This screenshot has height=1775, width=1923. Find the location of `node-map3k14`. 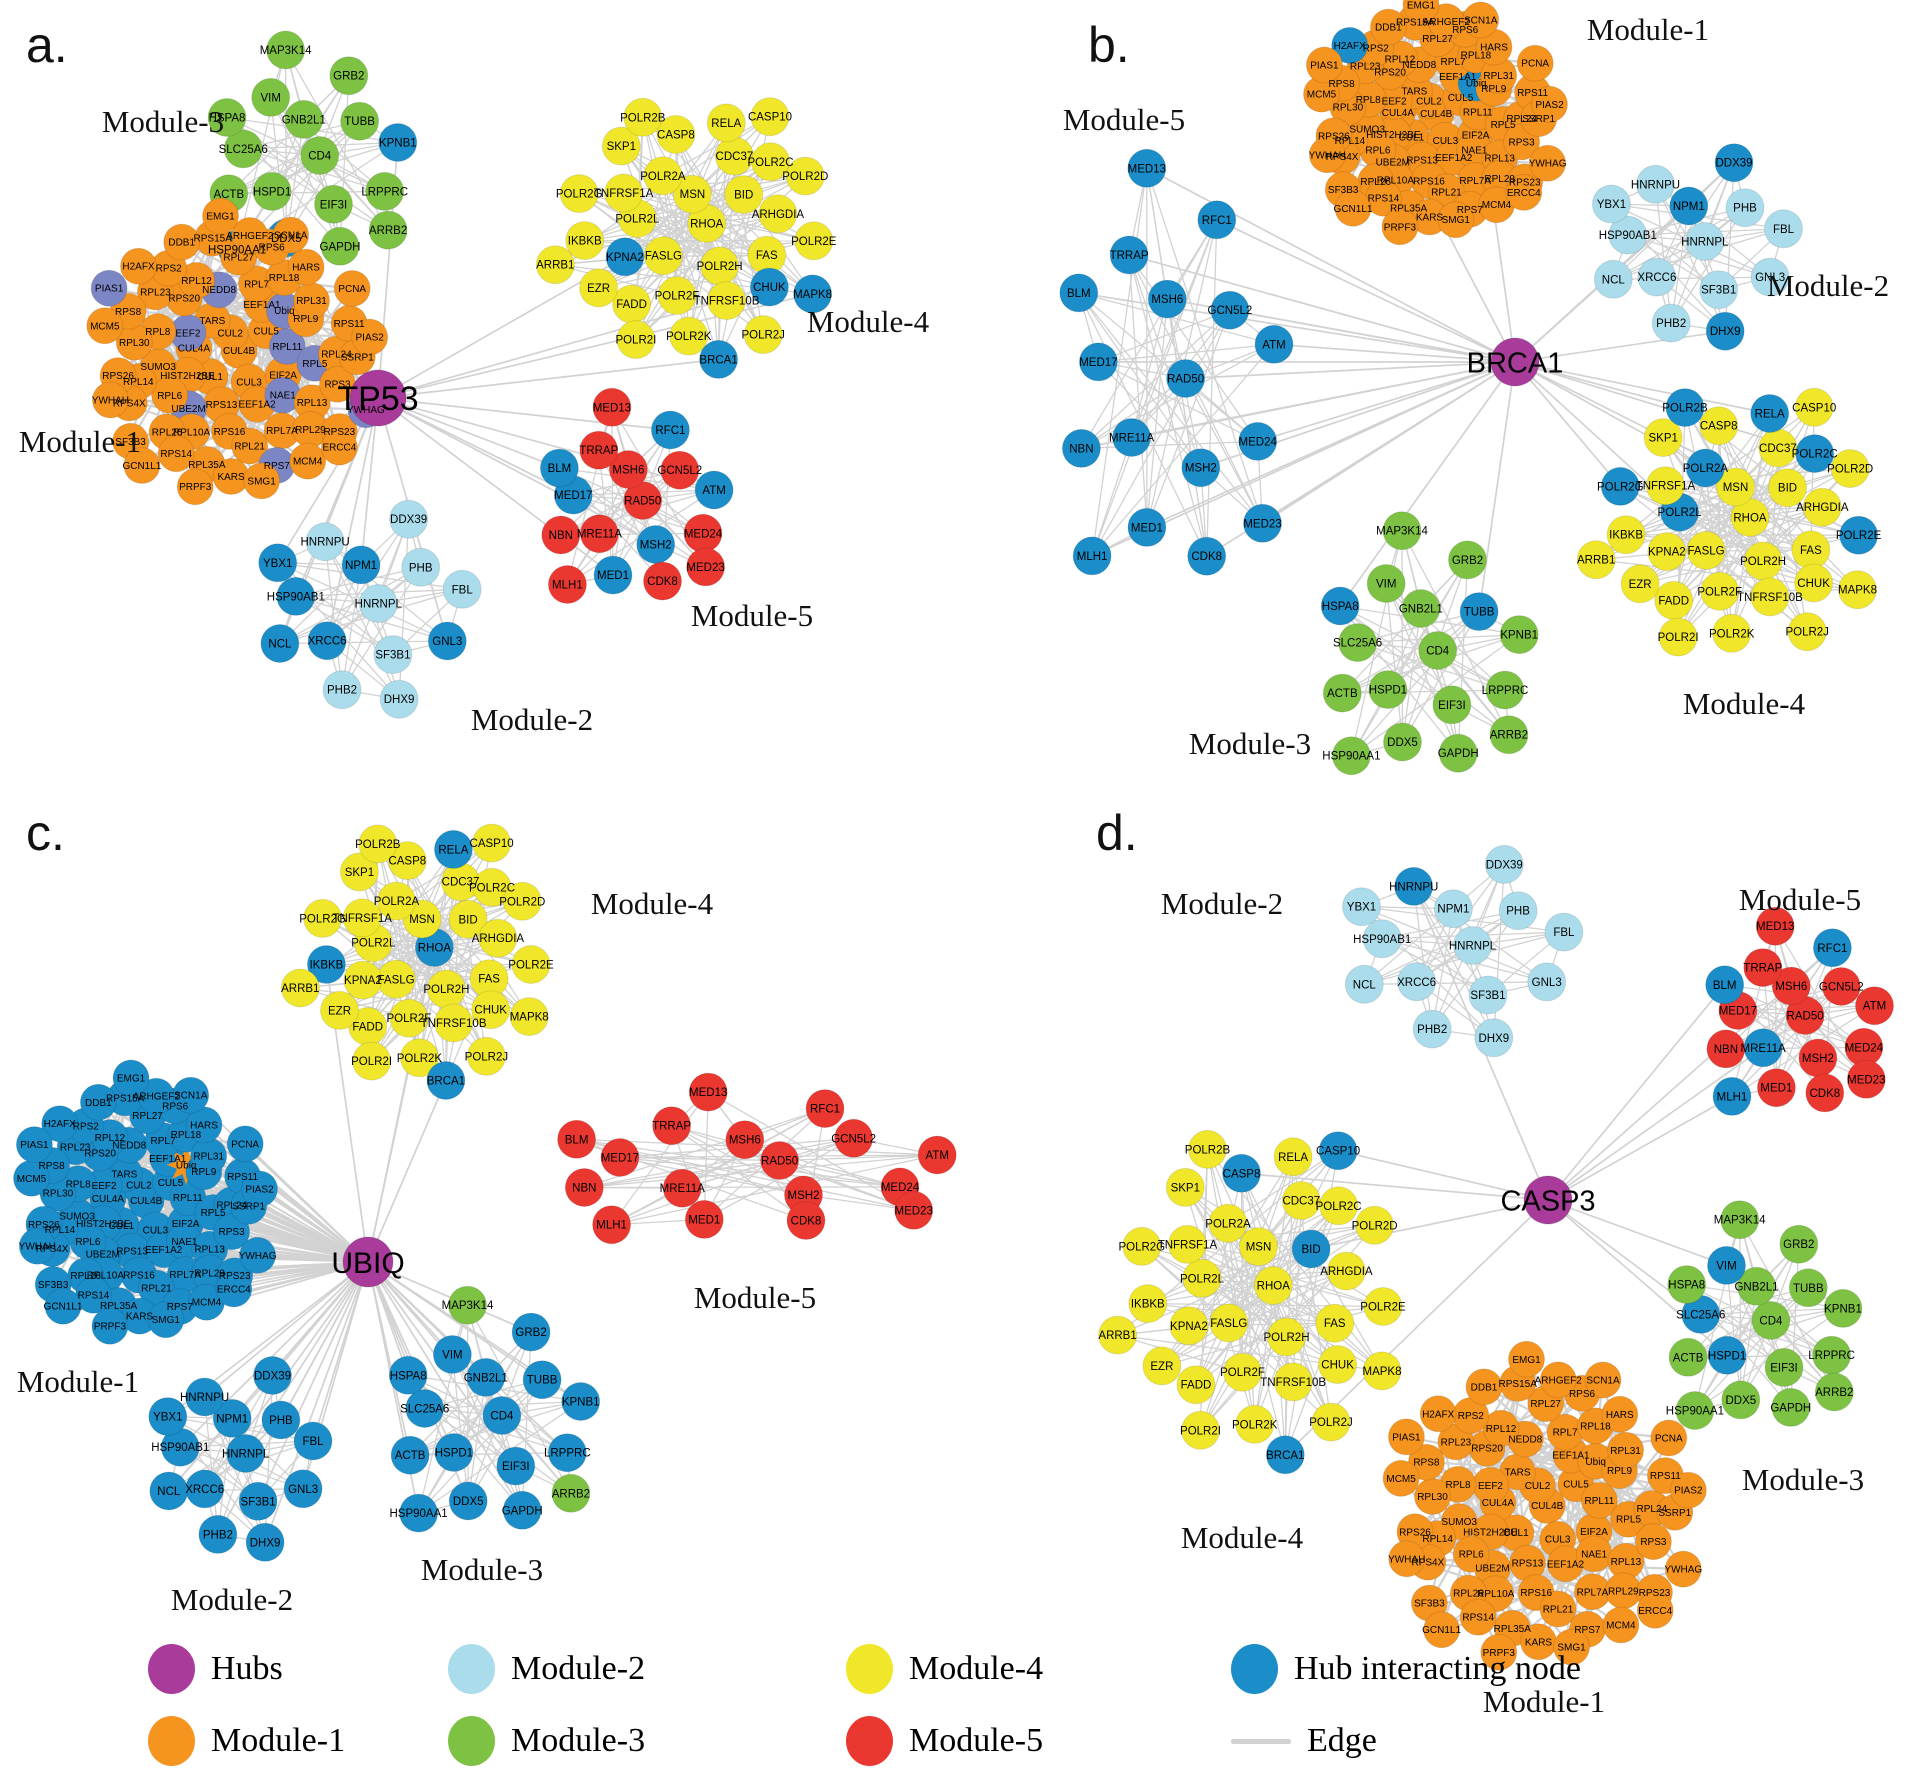

node-map3k14 is located at coordinates (286, 50).